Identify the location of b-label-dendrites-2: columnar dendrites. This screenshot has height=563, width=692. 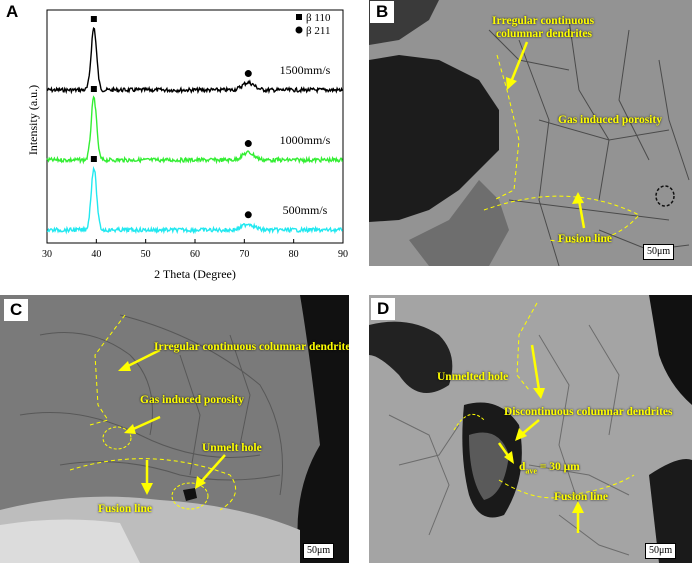
(544, 34).